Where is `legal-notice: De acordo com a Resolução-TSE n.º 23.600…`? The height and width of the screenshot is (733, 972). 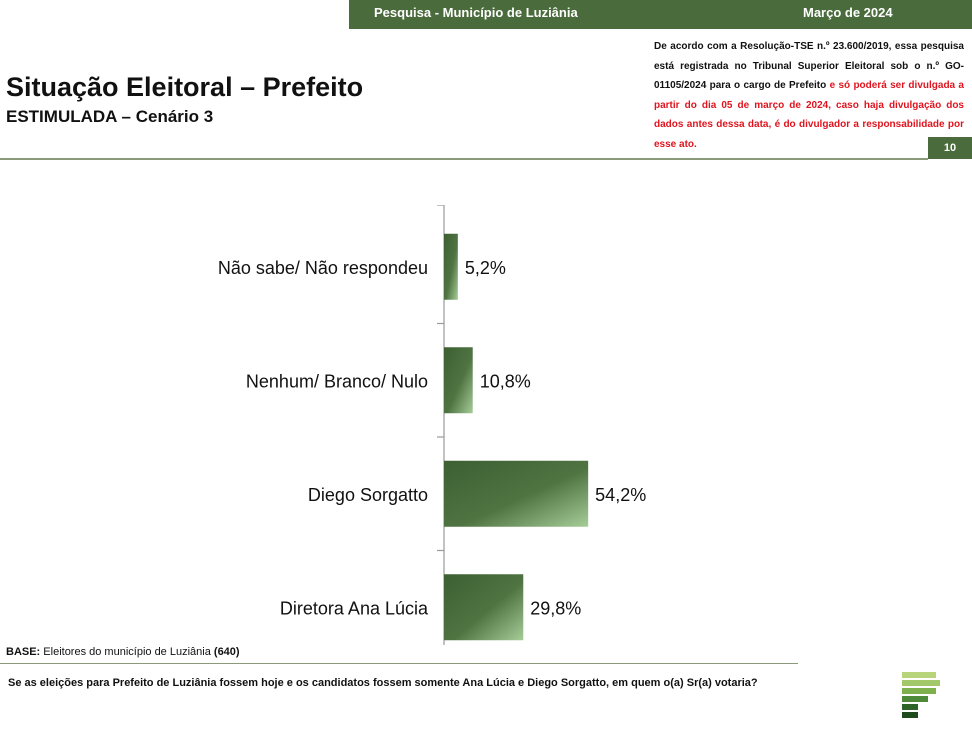
legal-notice: De acordo com a Resolução-TSE n.º 23.600… is located at coordinates (809, 95).